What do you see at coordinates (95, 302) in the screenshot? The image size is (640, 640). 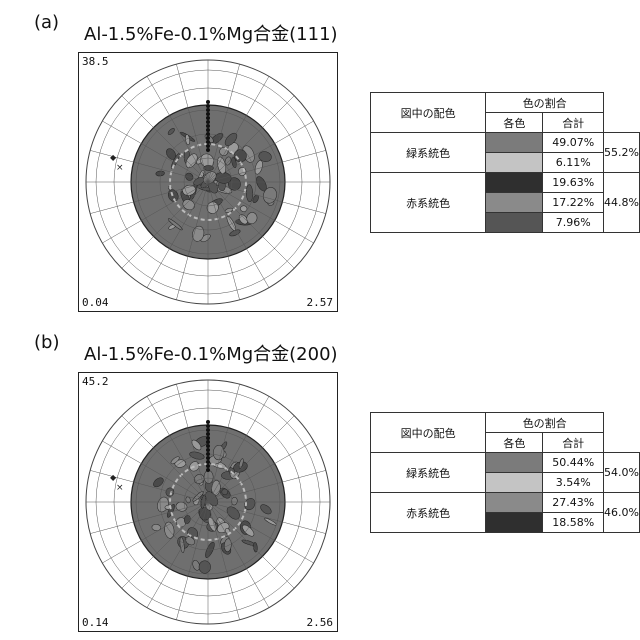 I see `min-value: 0.04` at bounding box center [95, 302].